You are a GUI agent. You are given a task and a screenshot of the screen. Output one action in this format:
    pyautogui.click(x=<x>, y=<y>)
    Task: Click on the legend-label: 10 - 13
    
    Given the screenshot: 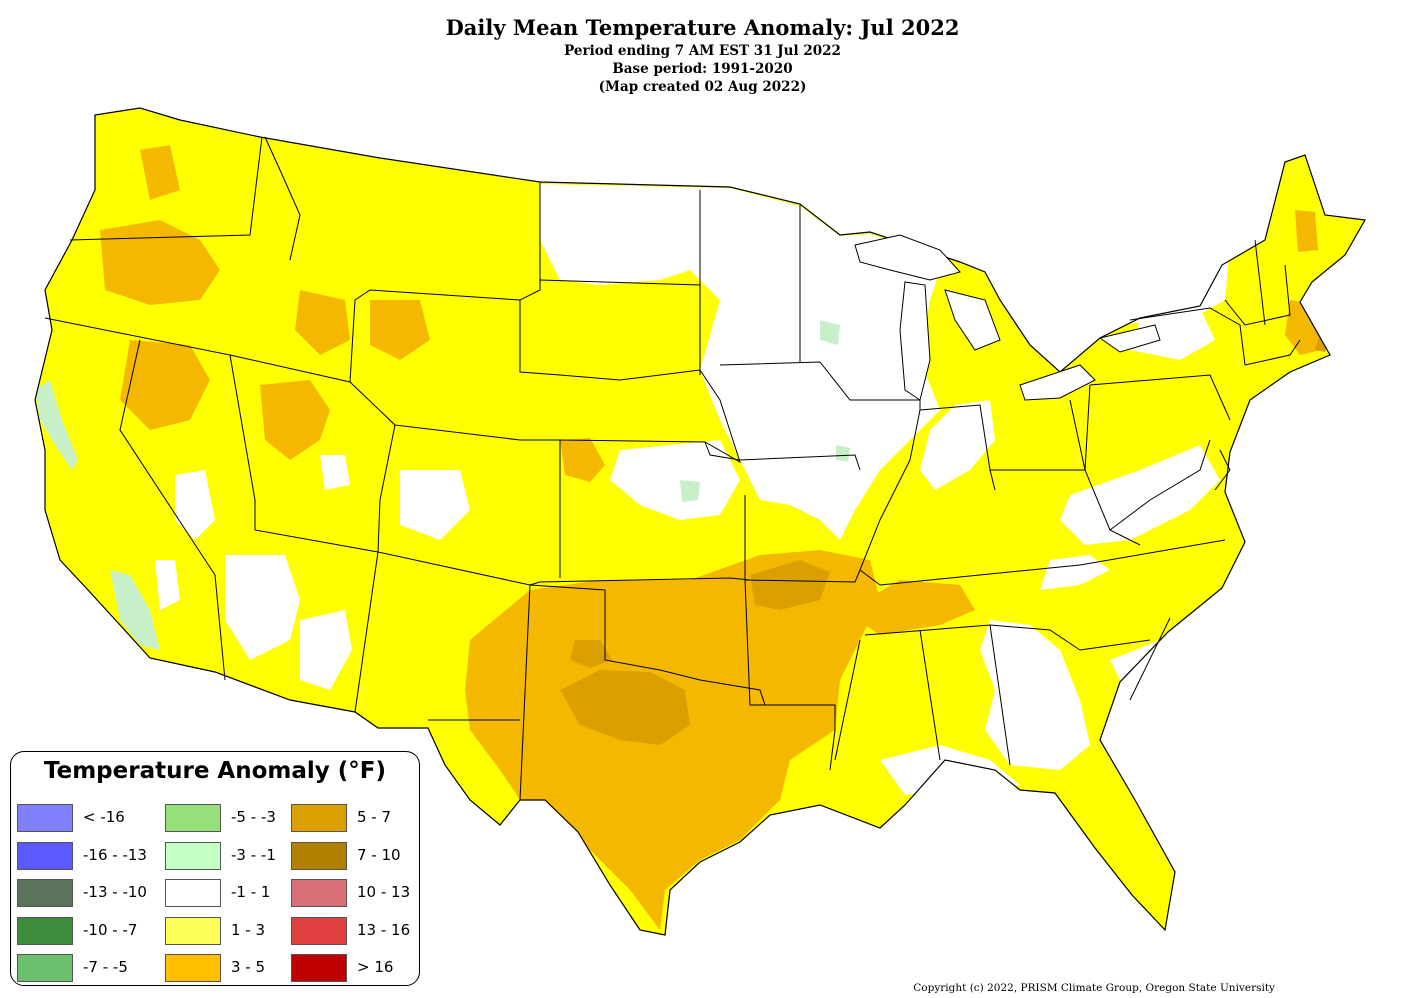 What is the action you would take?
    pyautogui.click(x=384, y=892)
    